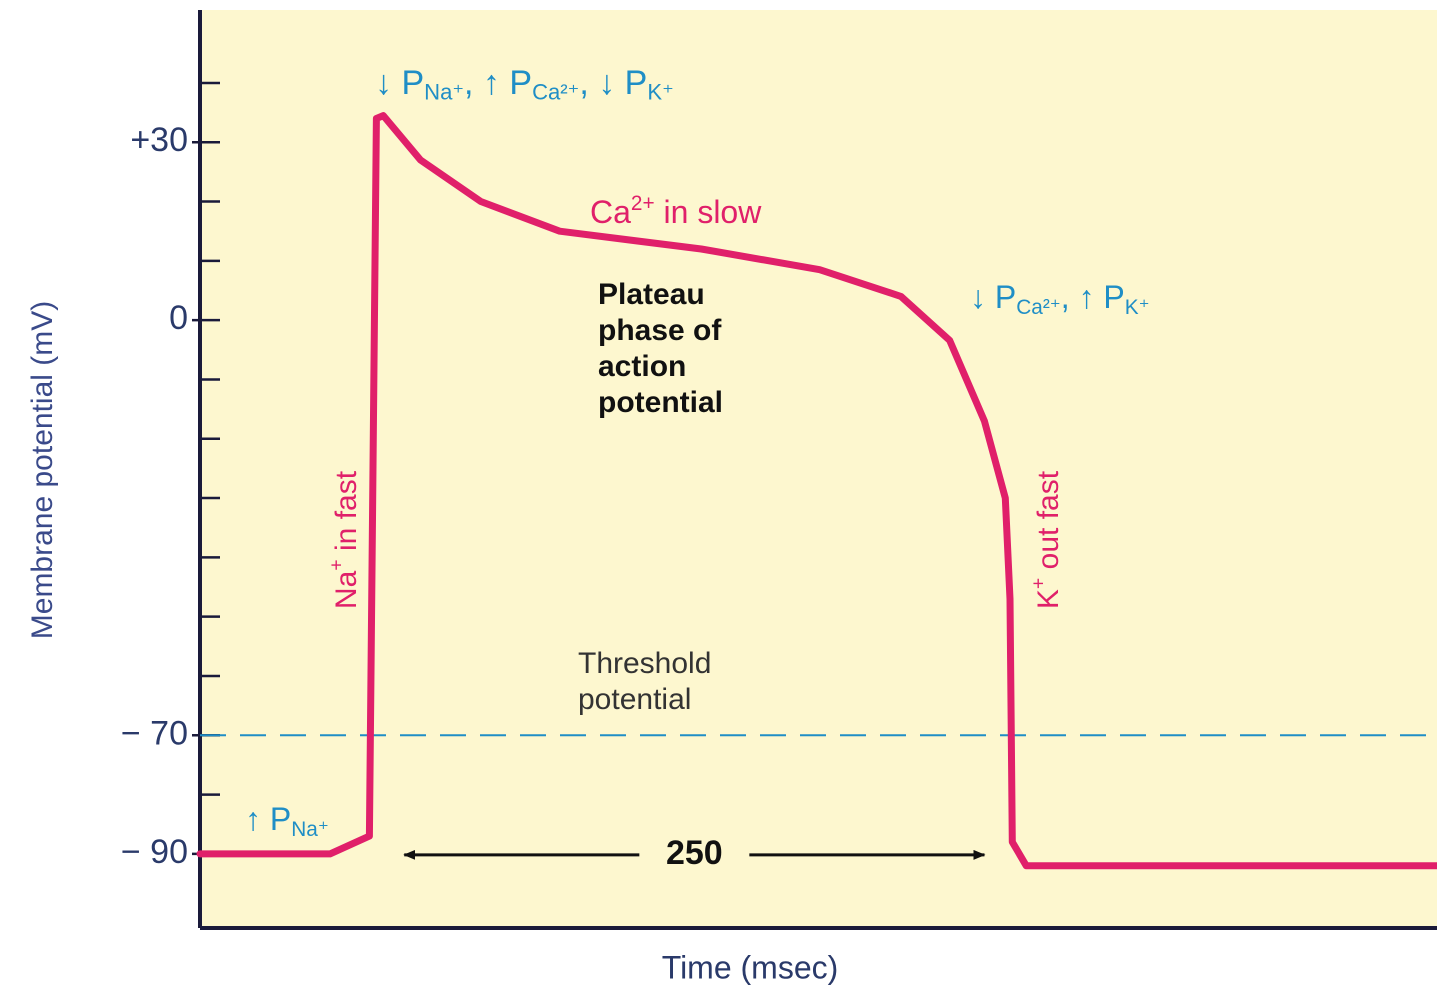 The width and height of the screenshot is (1437, 989). Describe the element at coordinates (1048, 523) in the screenshot. I see `annotation-part: out fast` at that location.